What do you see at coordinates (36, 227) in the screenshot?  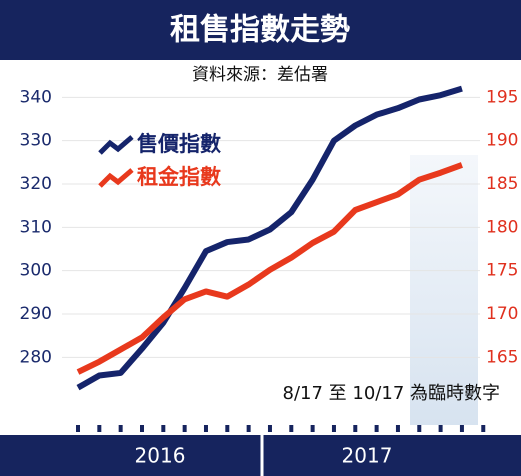 I see `y-tick-label: 310` at bounding box center [36, 227].